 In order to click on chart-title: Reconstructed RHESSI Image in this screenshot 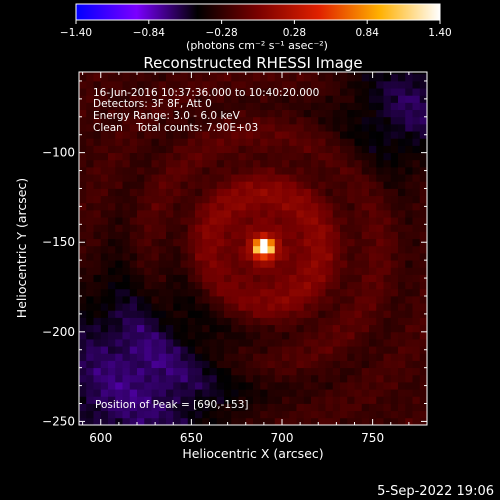, I will do `click(252, 63)`.